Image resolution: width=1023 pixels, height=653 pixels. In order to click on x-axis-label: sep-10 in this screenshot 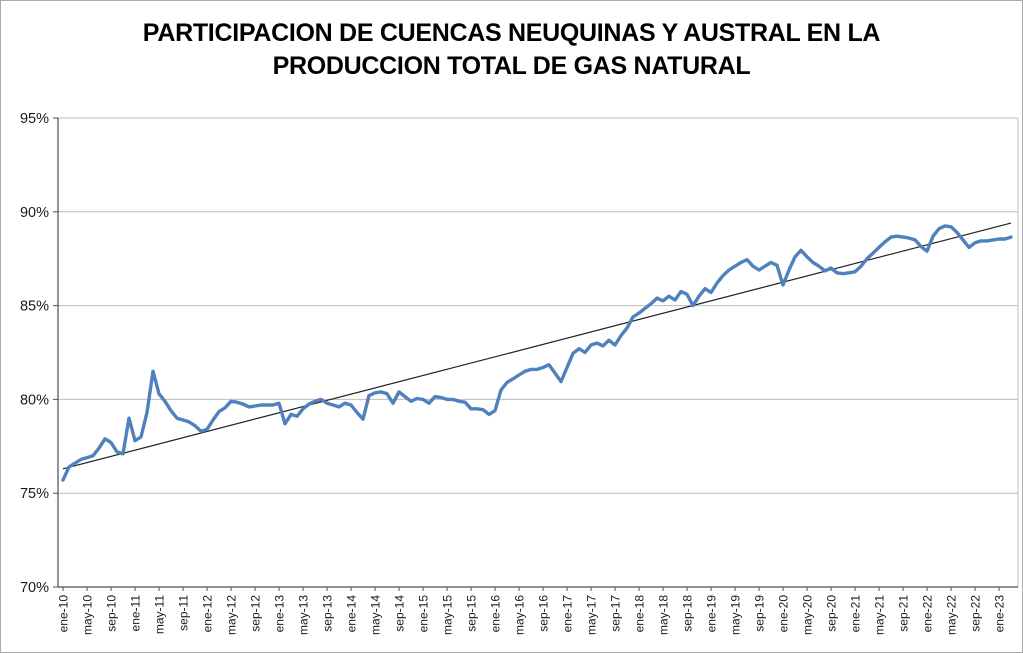, I will do `click(112, 613)`.